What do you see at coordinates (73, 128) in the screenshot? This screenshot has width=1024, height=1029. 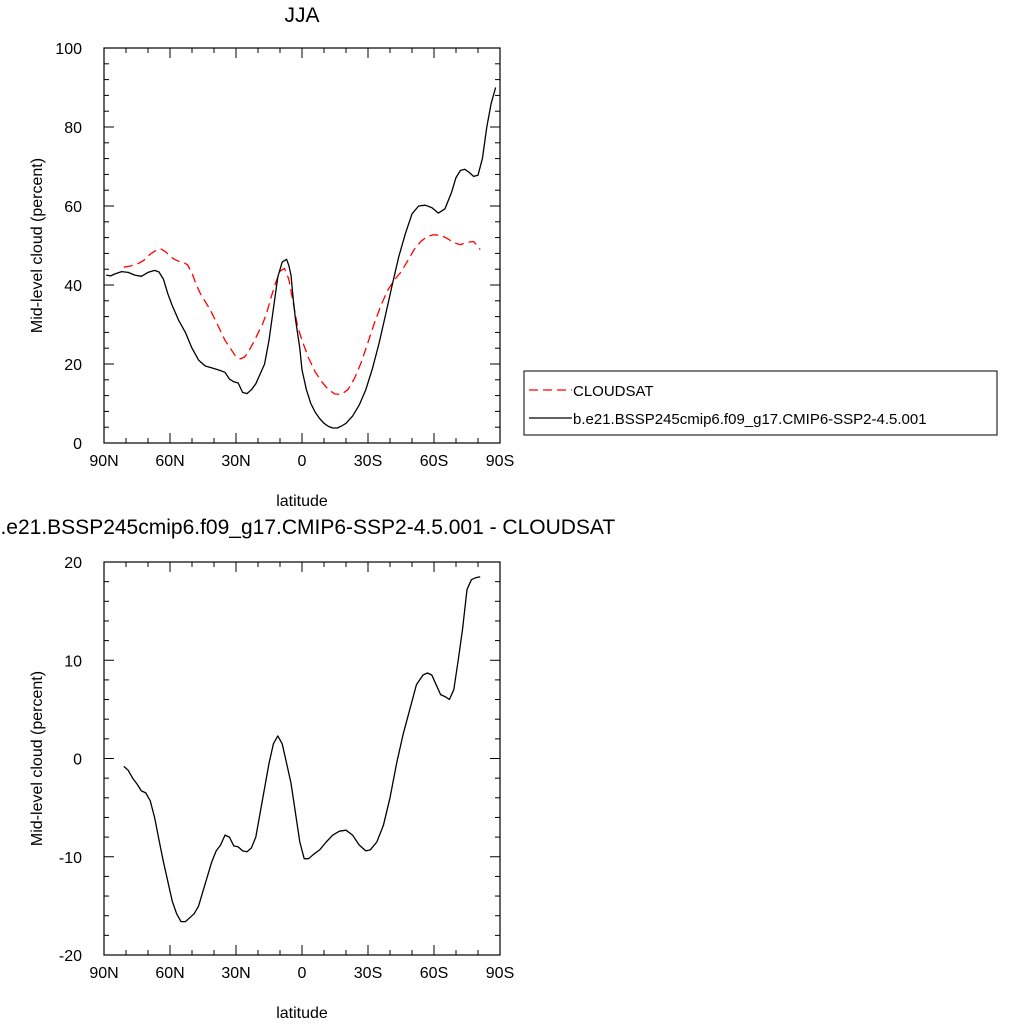 I see `y-tick-label: 80` at bounding box center [73, 128].